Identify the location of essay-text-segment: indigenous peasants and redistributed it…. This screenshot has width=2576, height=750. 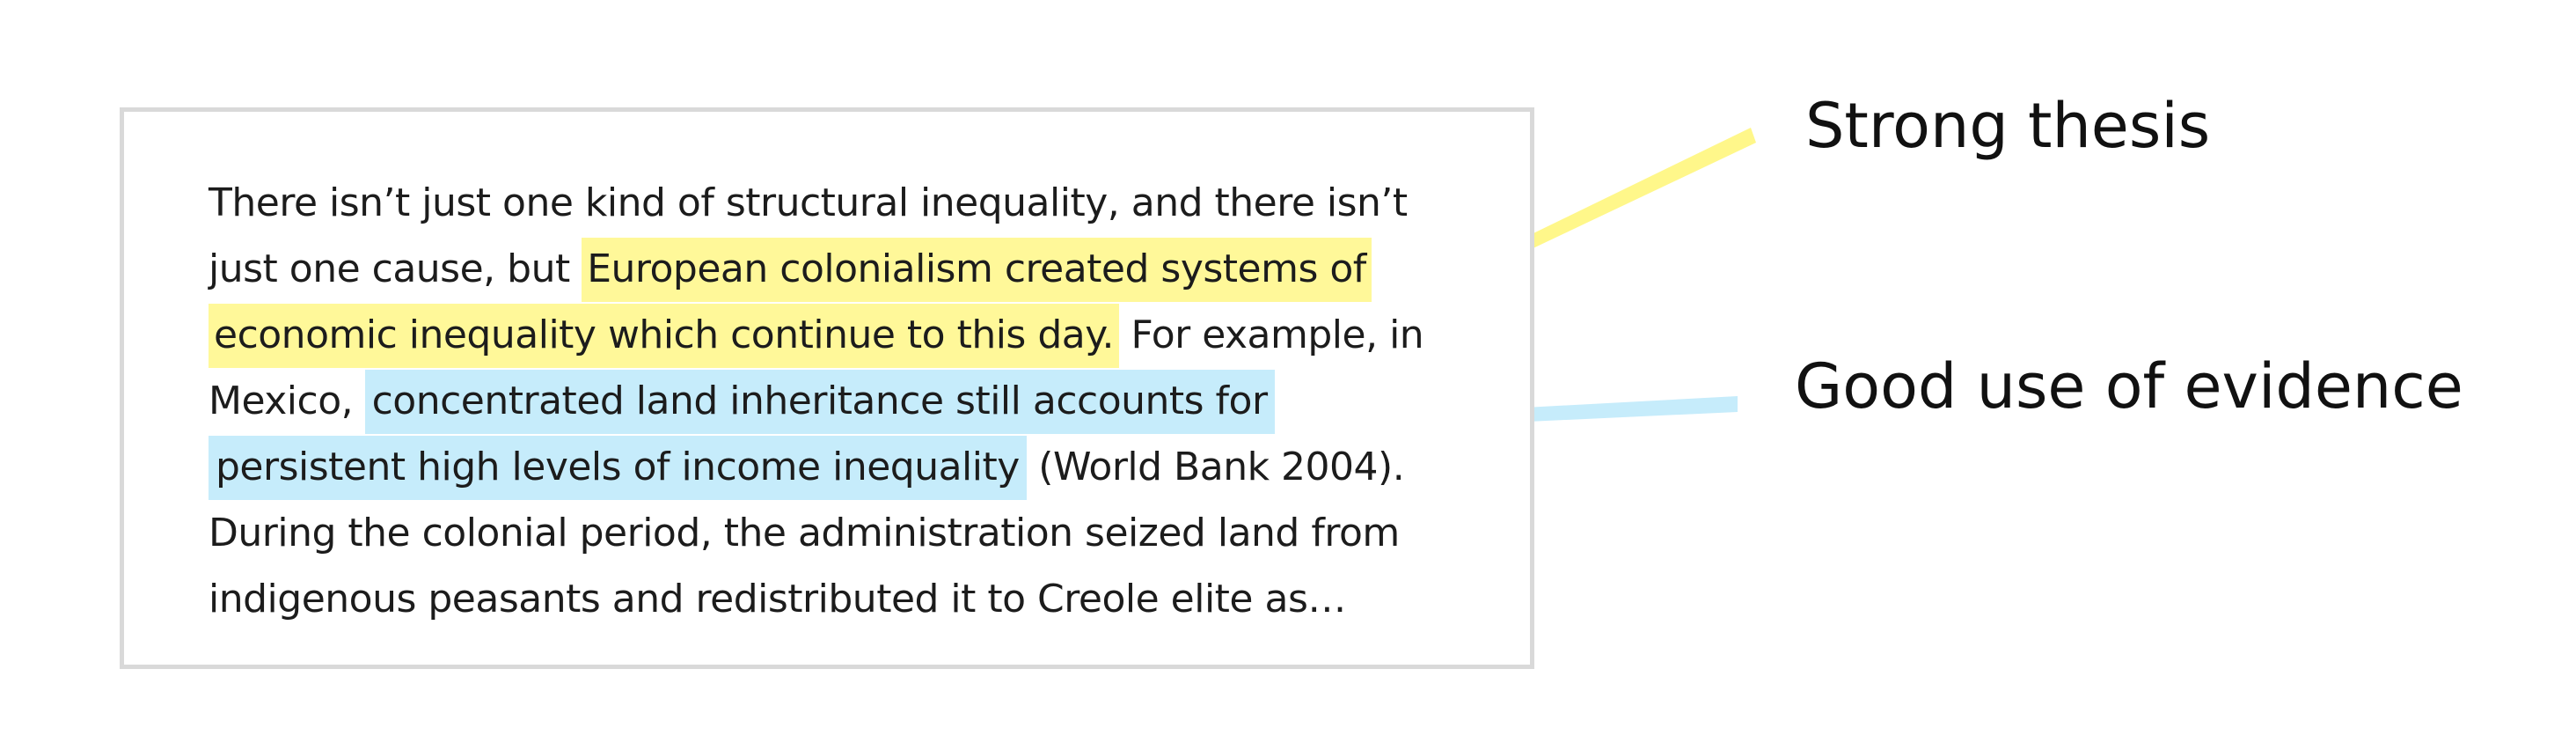
(777, 599).